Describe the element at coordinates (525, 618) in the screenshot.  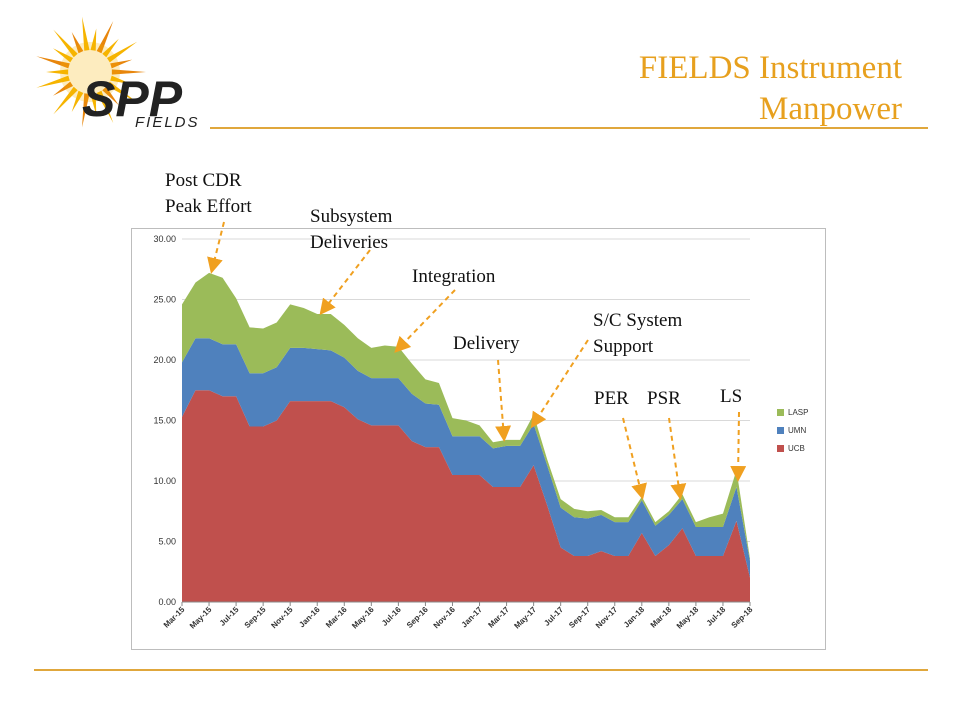
I see `x-tick-label: May-17` at that location.